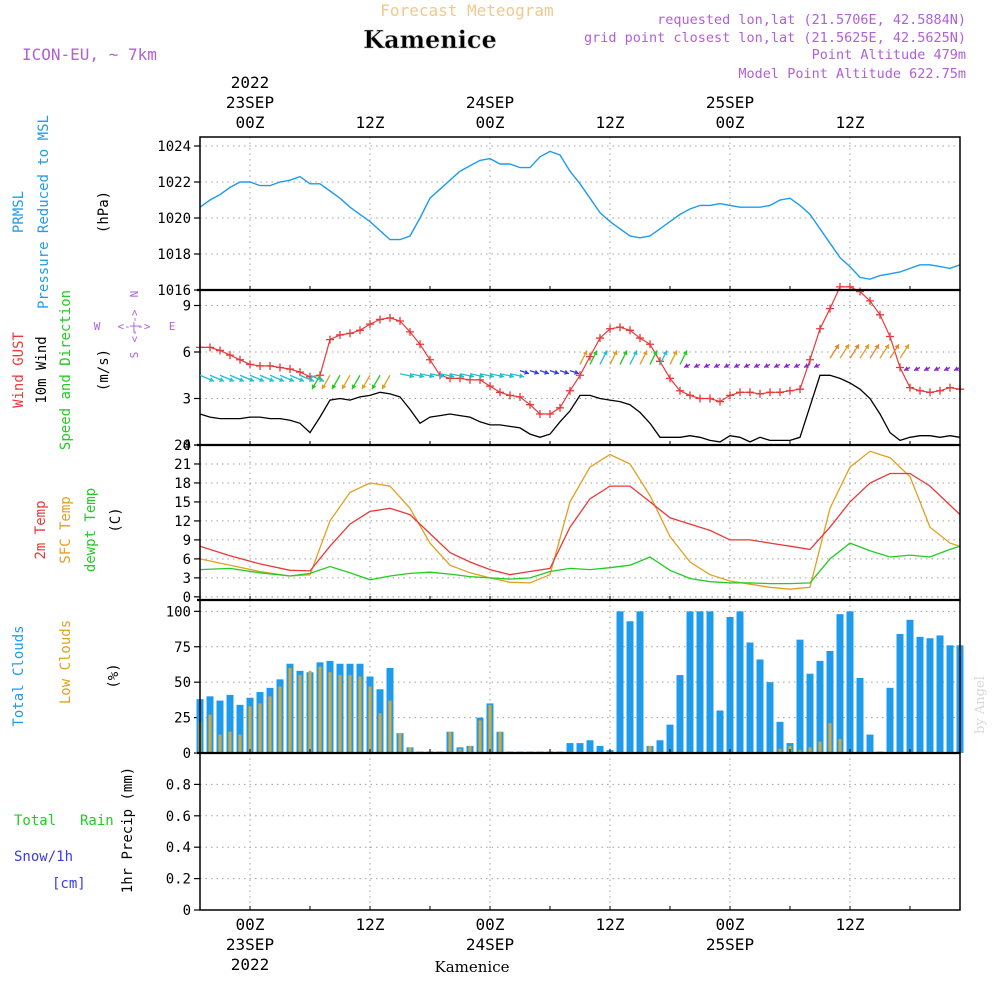  What do you see at coordinates (66, 529) in the screenshot?
I see `sfc-label: SFC Temp` at bounding box center [66, 529].